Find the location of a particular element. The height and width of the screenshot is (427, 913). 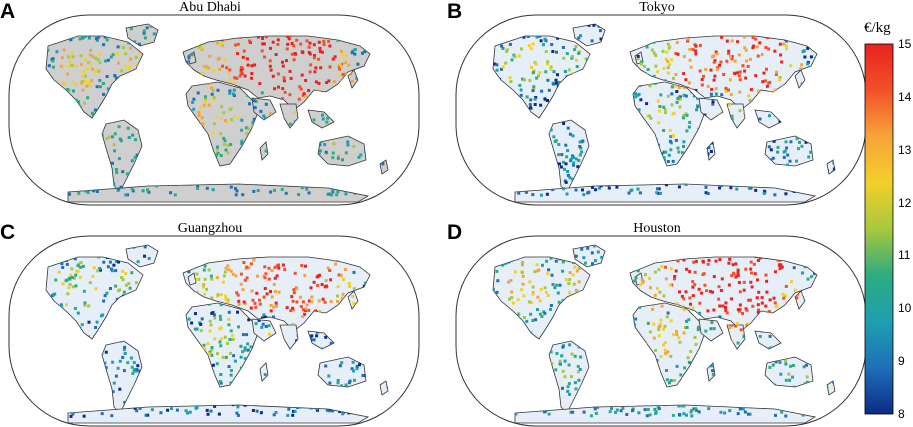

colorbar-tick-label: 13 is located at coordinates (904, 150).